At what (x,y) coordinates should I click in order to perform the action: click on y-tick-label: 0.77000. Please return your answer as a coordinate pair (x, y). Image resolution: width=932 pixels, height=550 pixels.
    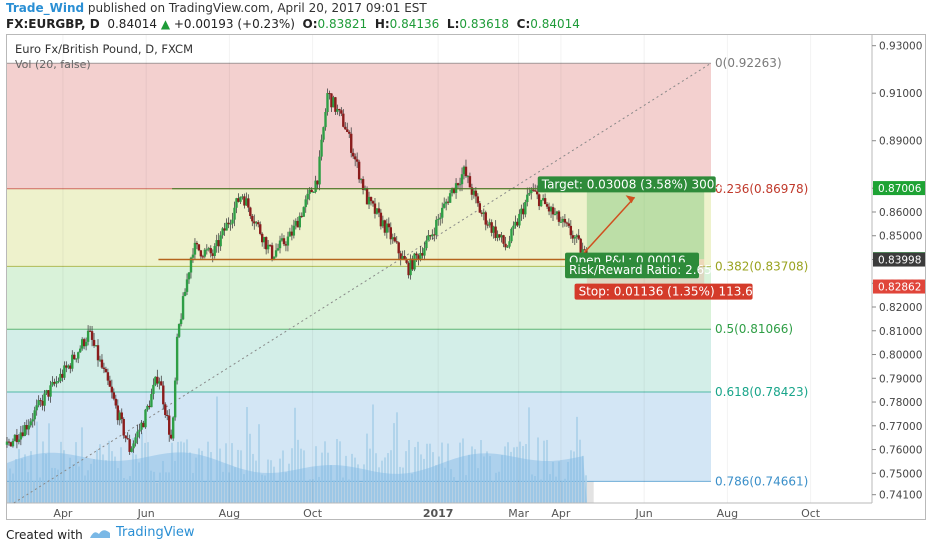
    Looking at the image, I should click on (900, 427).